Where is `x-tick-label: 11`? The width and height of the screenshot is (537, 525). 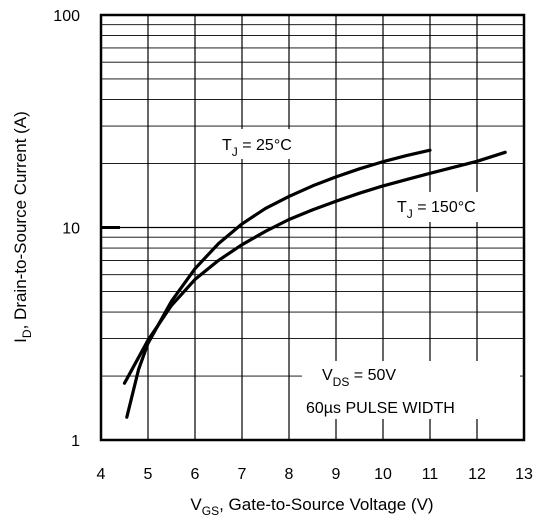 x-tick-label: 11 is located at coordinates (430, 474).